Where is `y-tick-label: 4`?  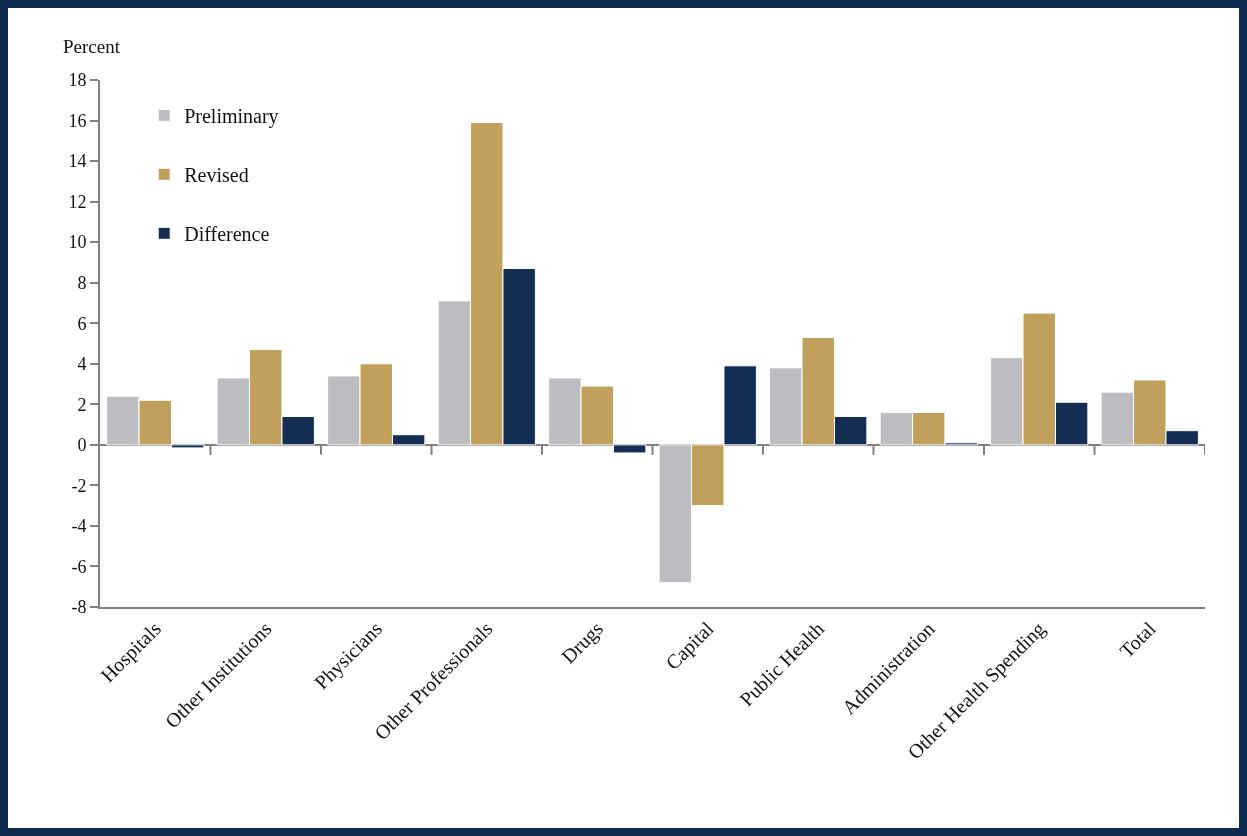 y-tick-label: 4 is located at coordinates (82, 364).